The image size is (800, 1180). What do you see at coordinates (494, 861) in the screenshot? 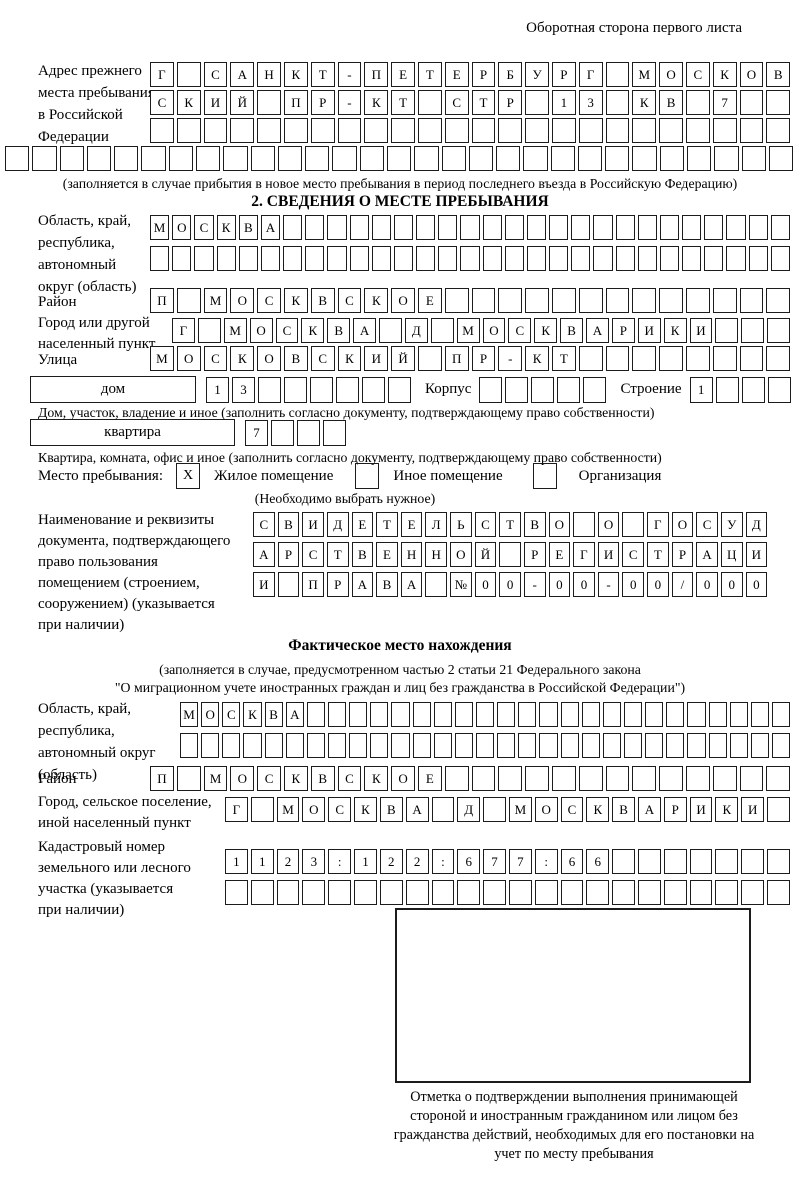
I see `char-cell: 7` at bounding box center [494, 861].